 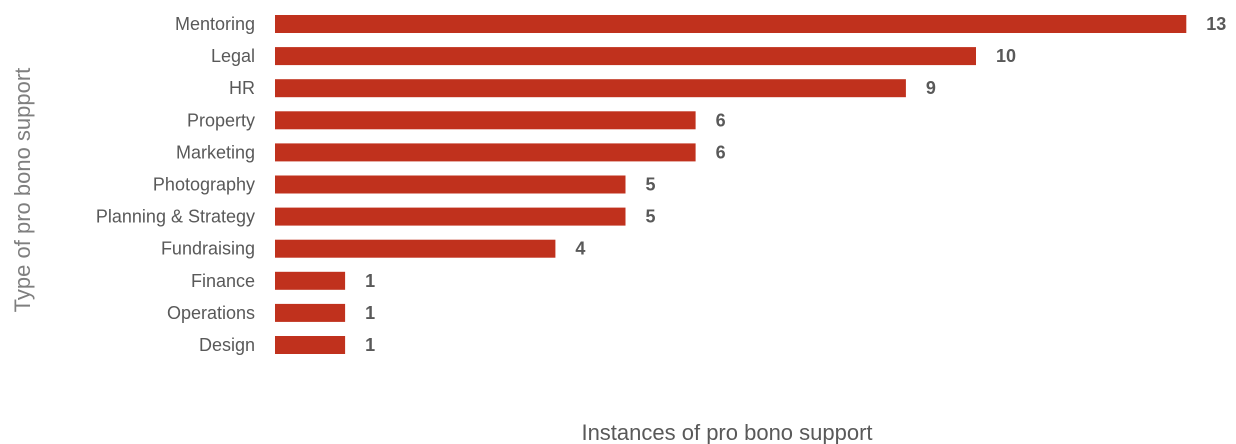 What do you see at coordinates (1216, 24) in the screenshot?
I see `bar-value-label: 13` at bounding box center [1216, 24].